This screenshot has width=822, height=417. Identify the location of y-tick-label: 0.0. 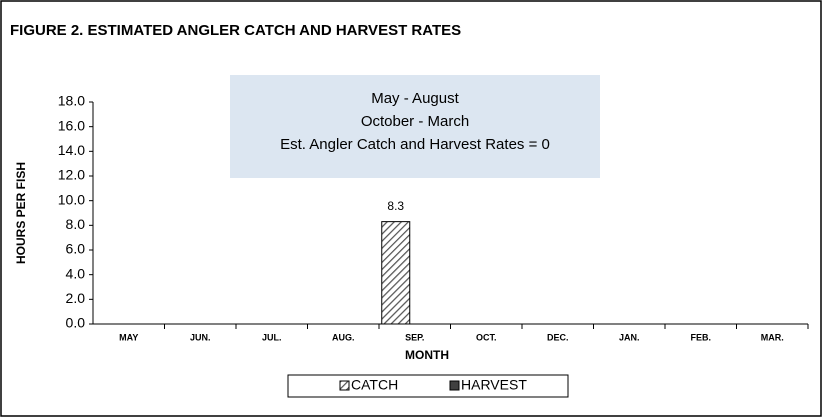
(76, 323).